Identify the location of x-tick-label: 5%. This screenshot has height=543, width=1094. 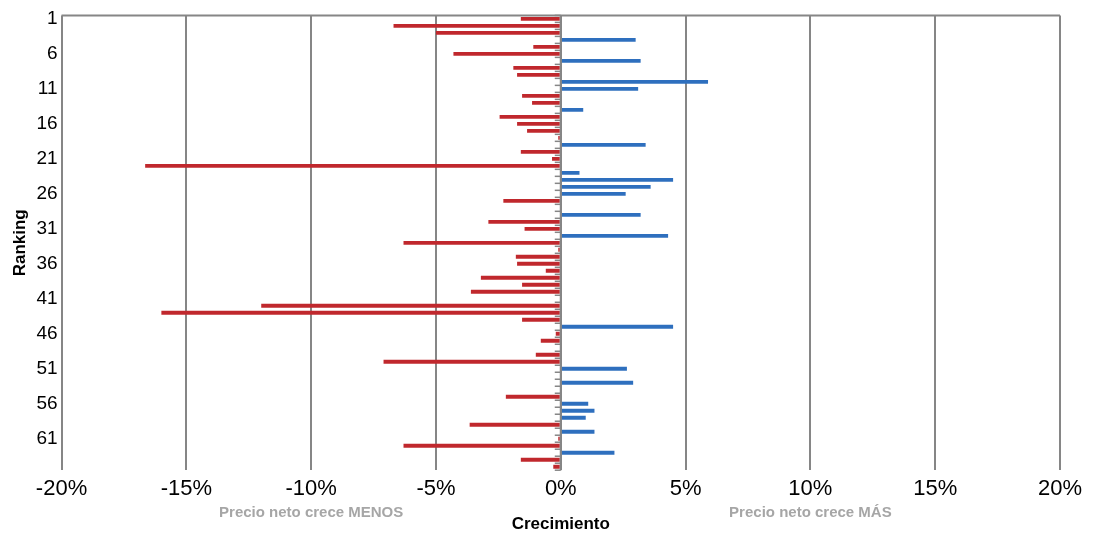
(685, 488).